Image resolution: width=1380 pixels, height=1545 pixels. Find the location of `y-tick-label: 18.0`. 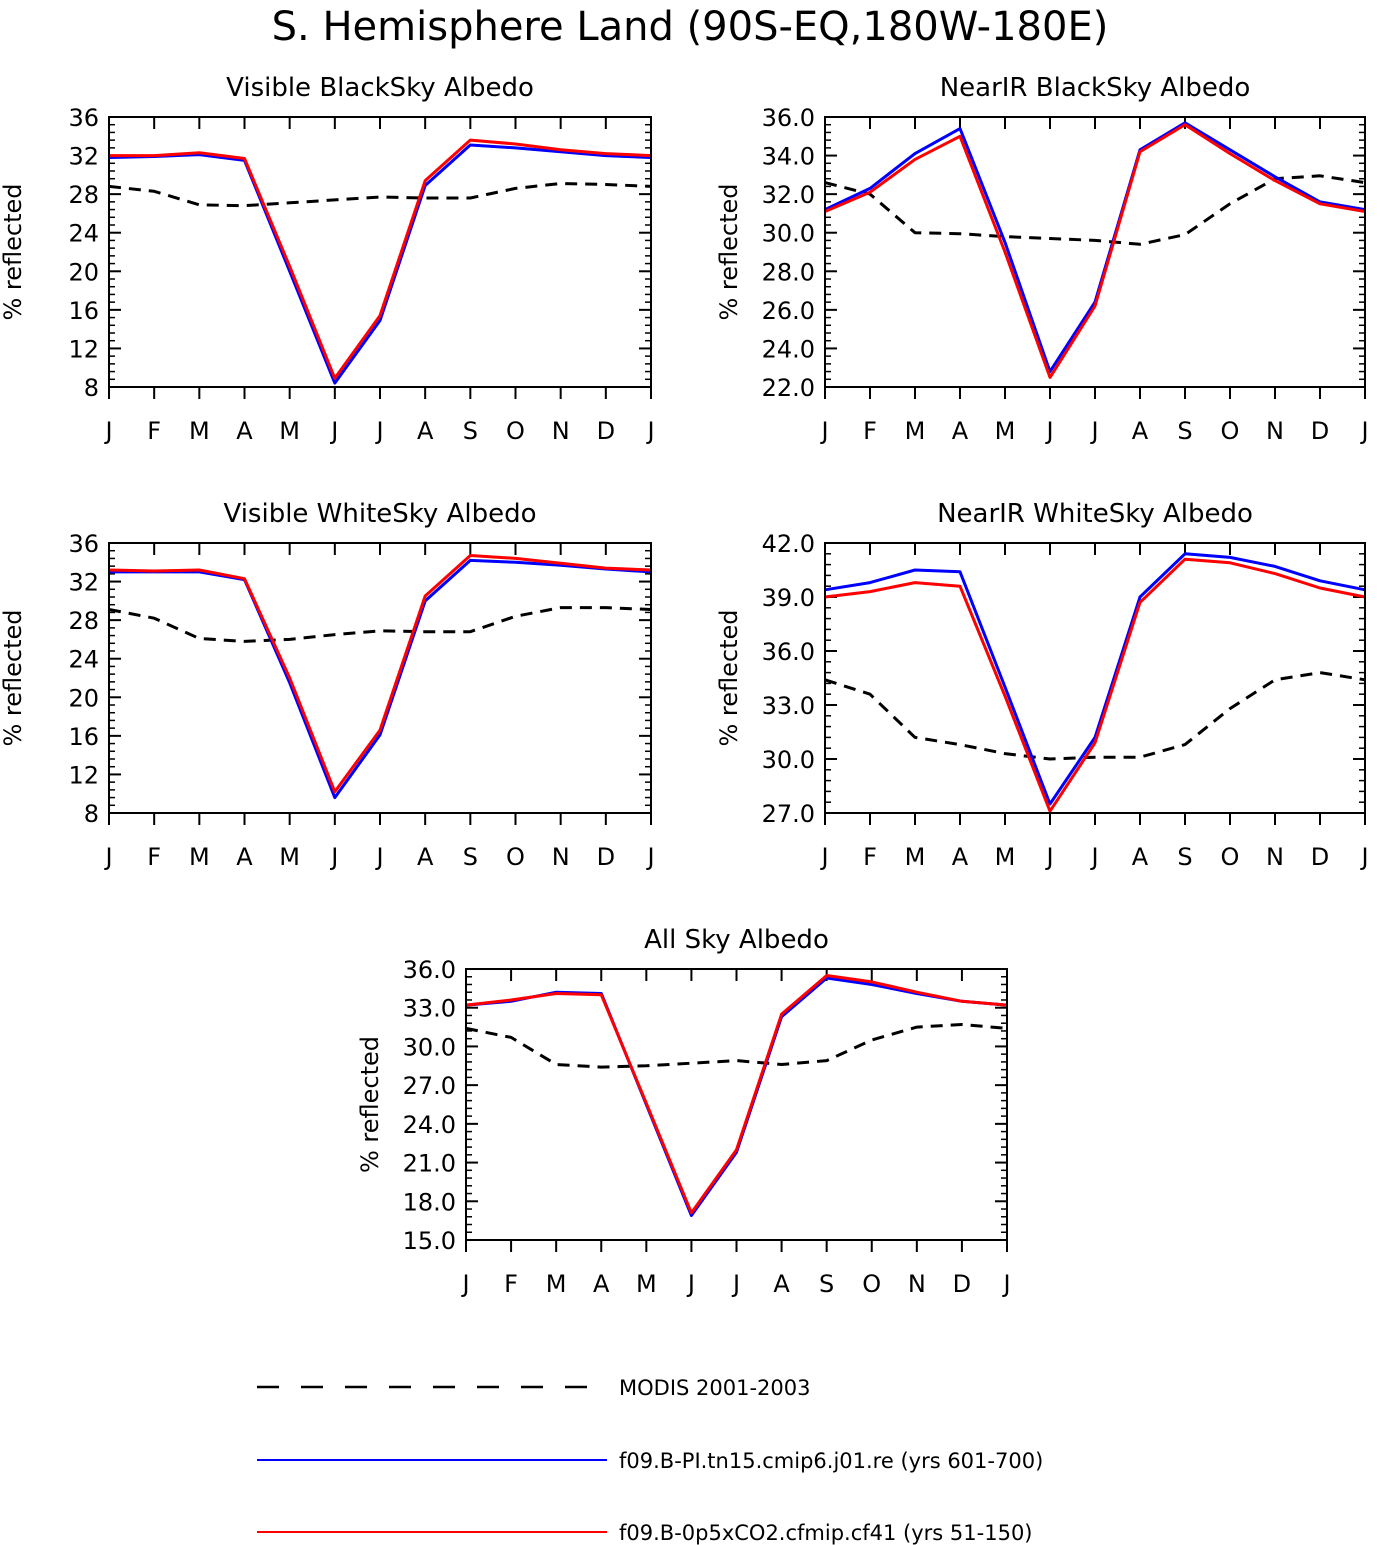

y-tick-label: 18.0 is located at coordinates (429, 1202).